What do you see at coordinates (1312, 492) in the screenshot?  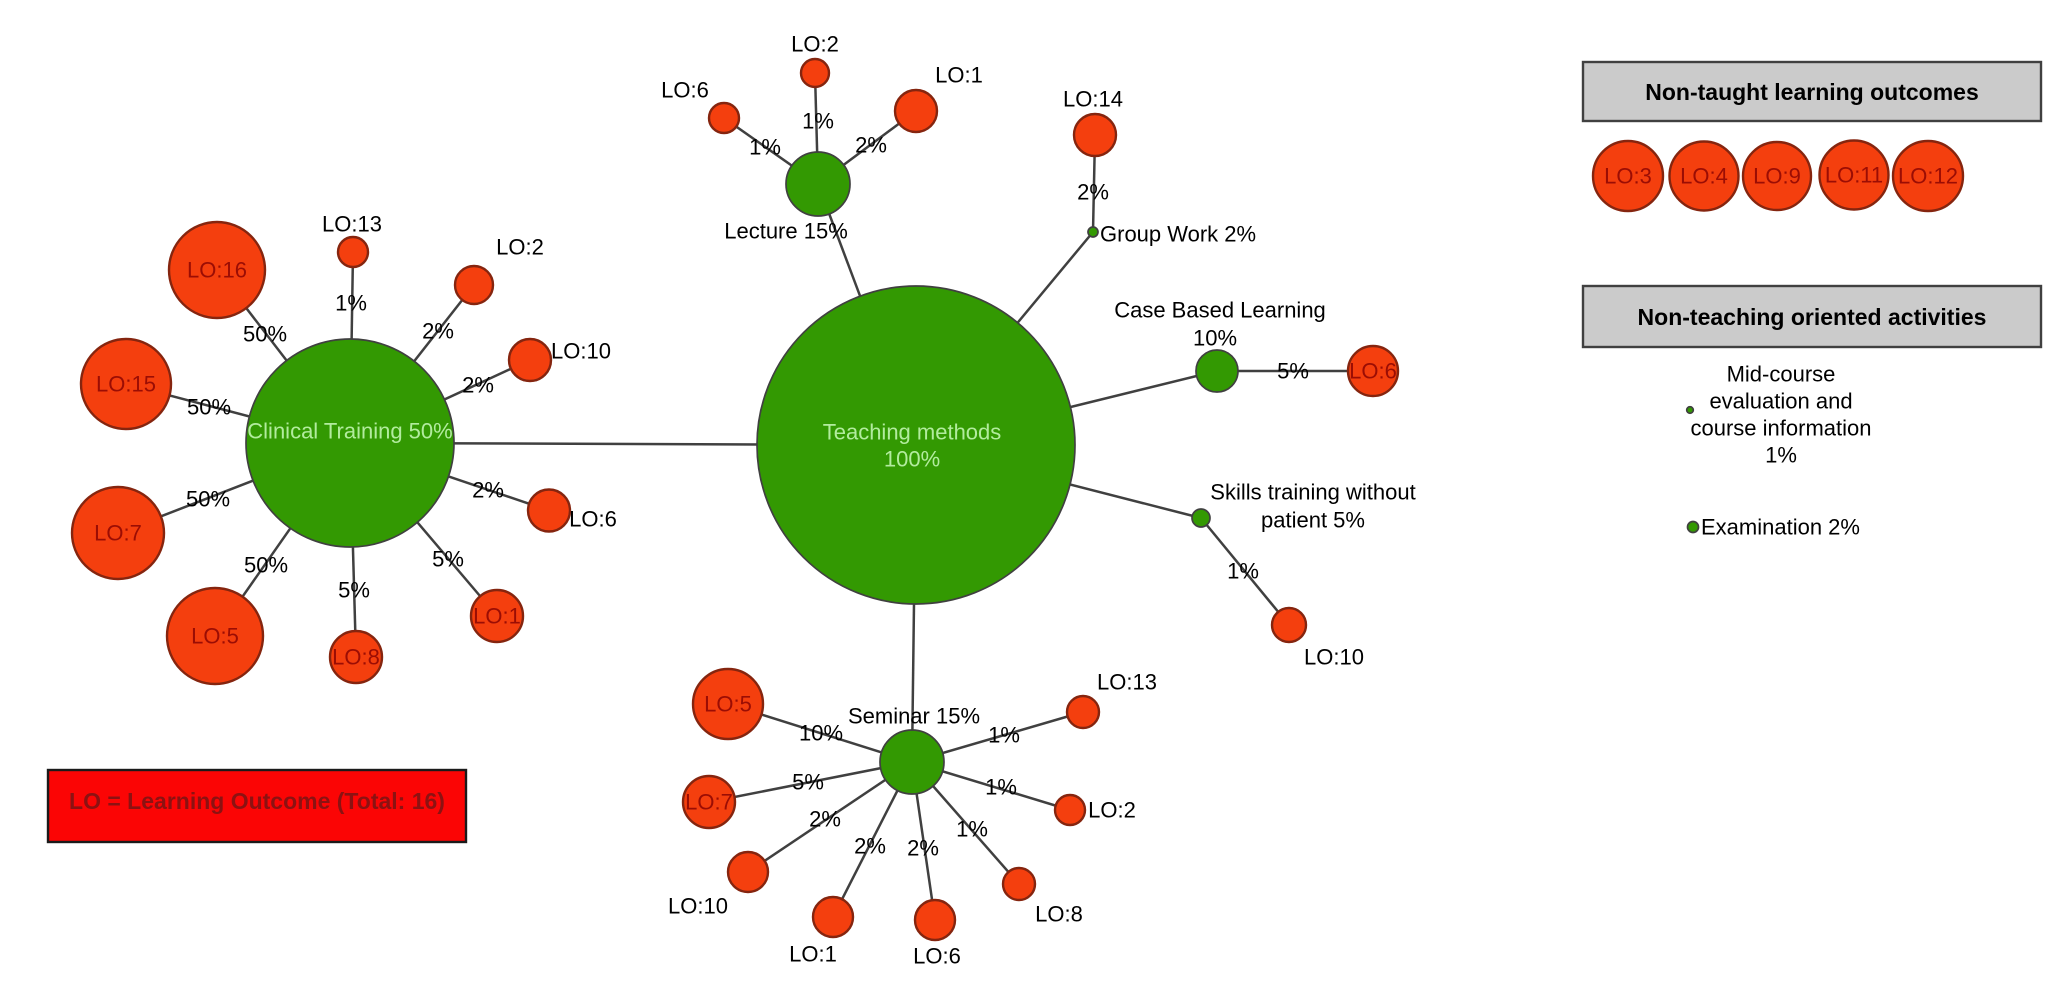 I see `svg-text: Skills training without` at bounding box center [1312, 492].